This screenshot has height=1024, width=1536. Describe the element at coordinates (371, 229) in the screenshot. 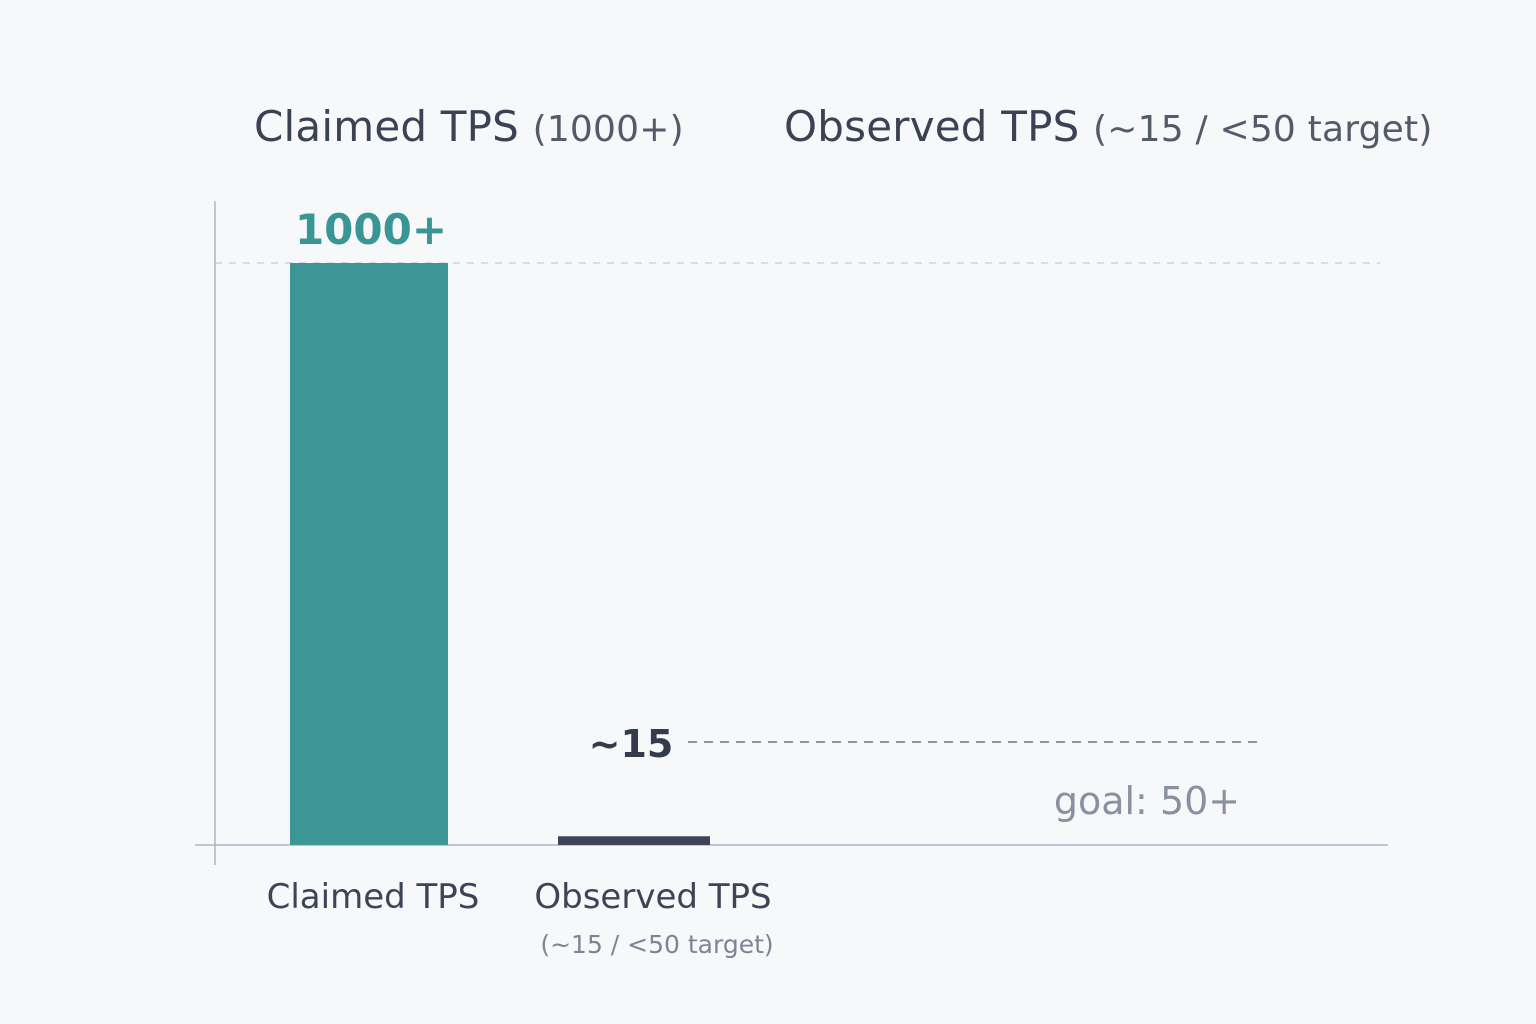

I see `claimed-value-label: 1000+` at that location.